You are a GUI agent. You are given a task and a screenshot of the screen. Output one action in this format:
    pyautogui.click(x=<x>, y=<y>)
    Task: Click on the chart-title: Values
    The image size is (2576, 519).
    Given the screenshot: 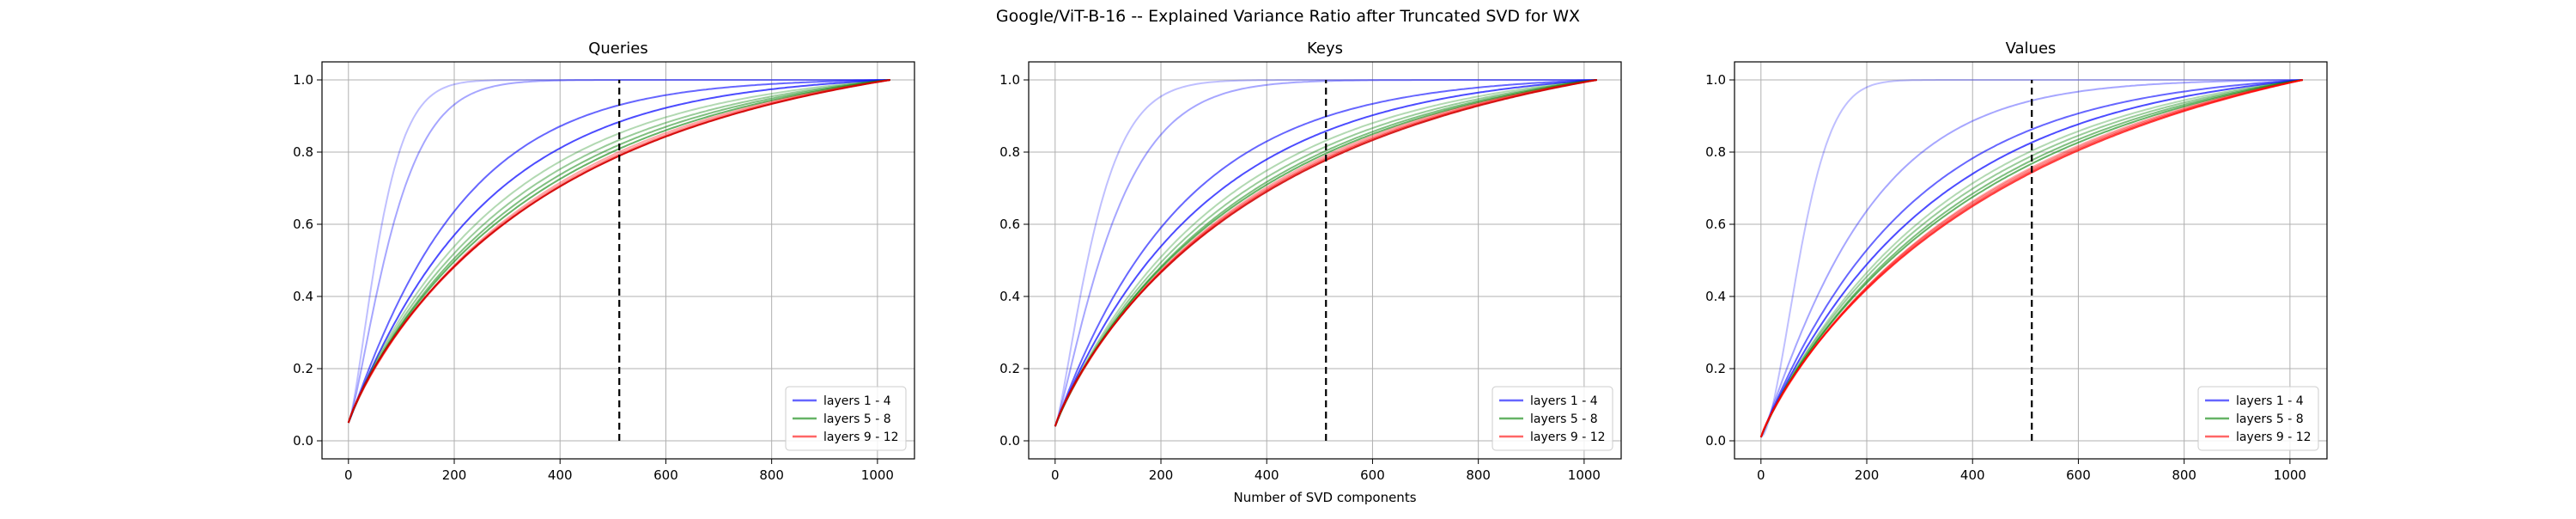 What is the action you would take?
    pyautogui.click(x=2032, y=49)
    